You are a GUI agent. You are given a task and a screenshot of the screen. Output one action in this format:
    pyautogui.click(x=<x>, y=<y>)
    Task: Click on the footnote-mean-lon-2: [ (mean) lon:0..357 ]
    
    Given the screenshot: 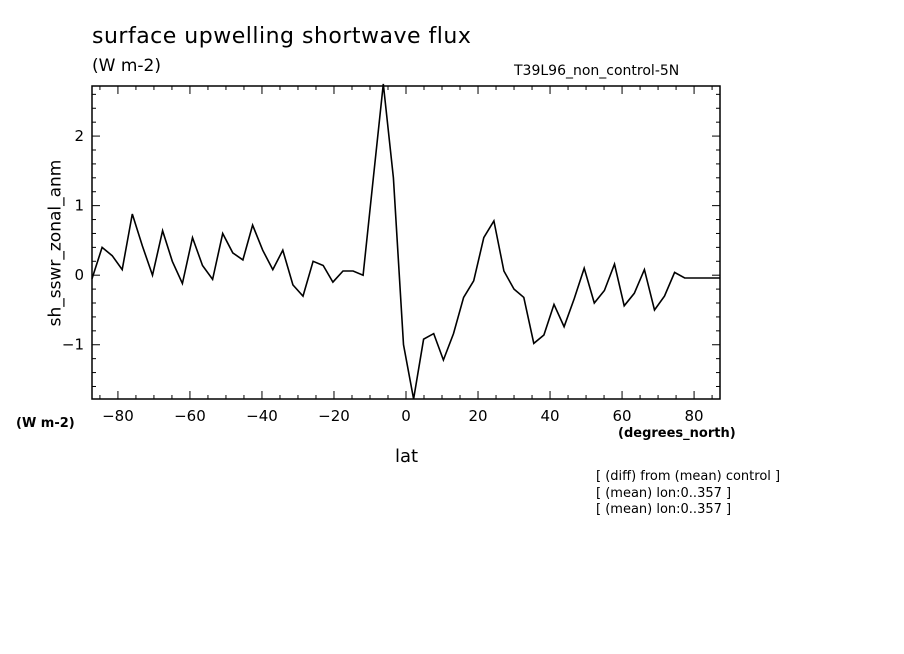 What is the action you would take?
    pyautogui.click(x=664, y=509)
    